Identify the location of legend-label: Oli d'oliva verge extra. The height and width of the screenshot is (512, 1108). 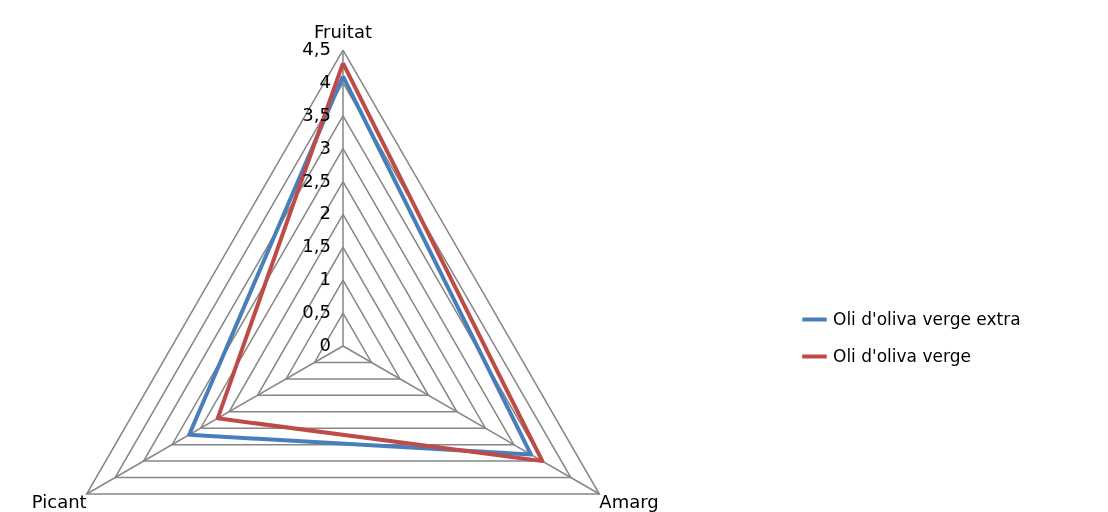
(927, 318).